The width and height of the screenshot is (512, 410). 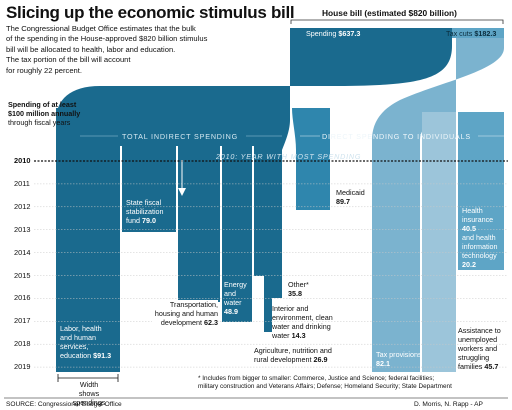 What do you see at coordinates (22, 183) in the screenshot?
I see `year-label: 2011` at bounding box center [22, 183].